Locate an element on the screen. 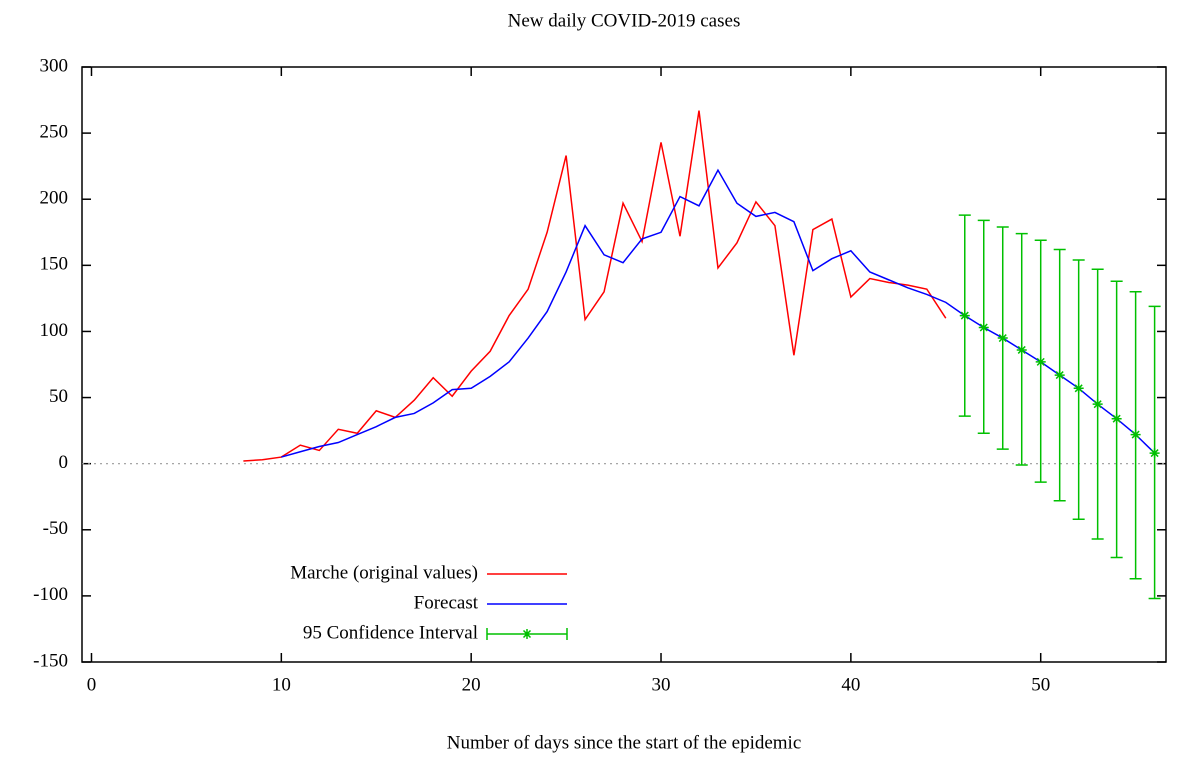 The image size is (1178, 757). y-tick-label: -50 is located at coordinates (55, 528).